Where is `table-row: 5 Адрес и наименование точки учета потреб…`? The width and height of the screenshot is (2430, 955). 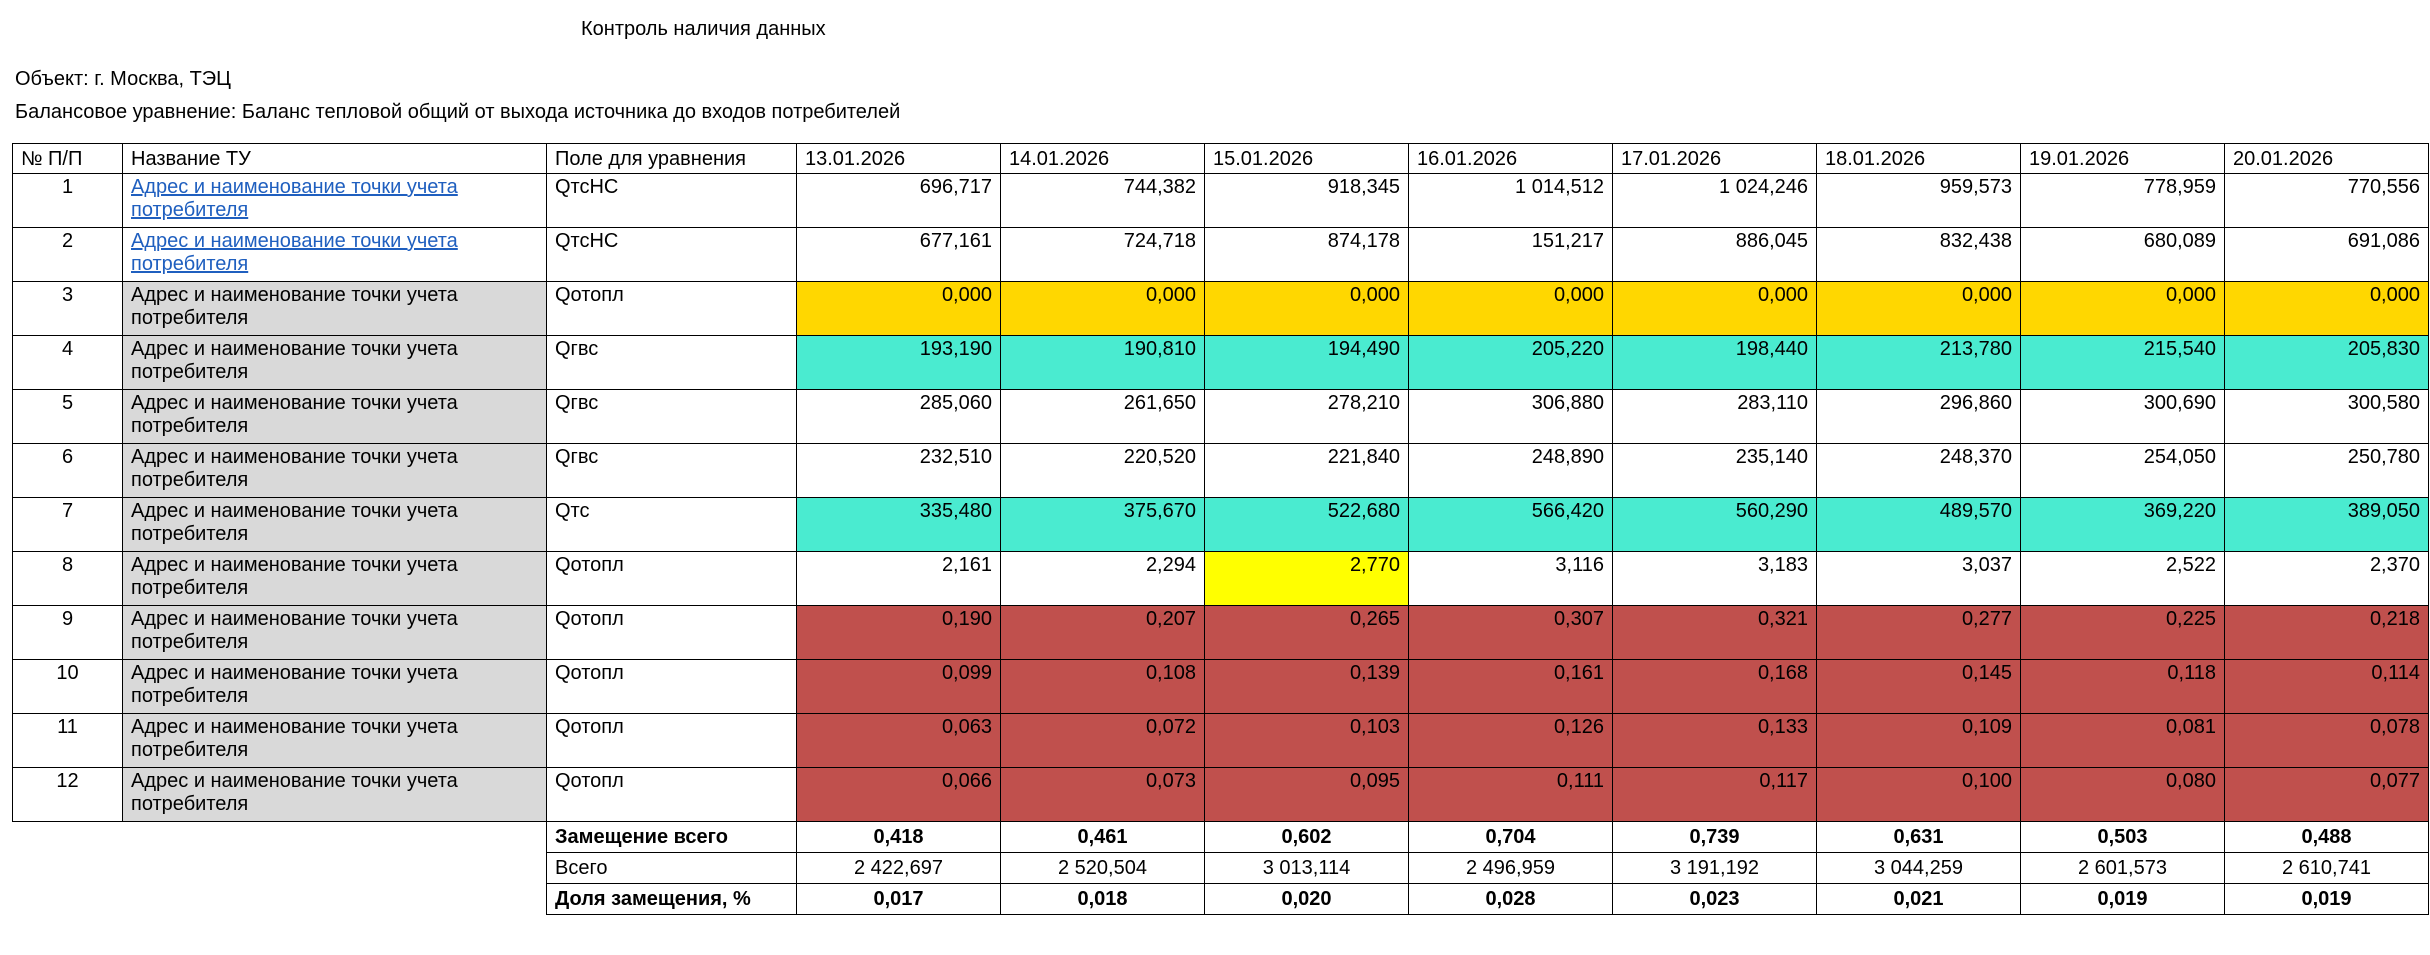
table-row: 5 Адрес и наименование точки учета потреб… is located at coordinates (1220, 416).